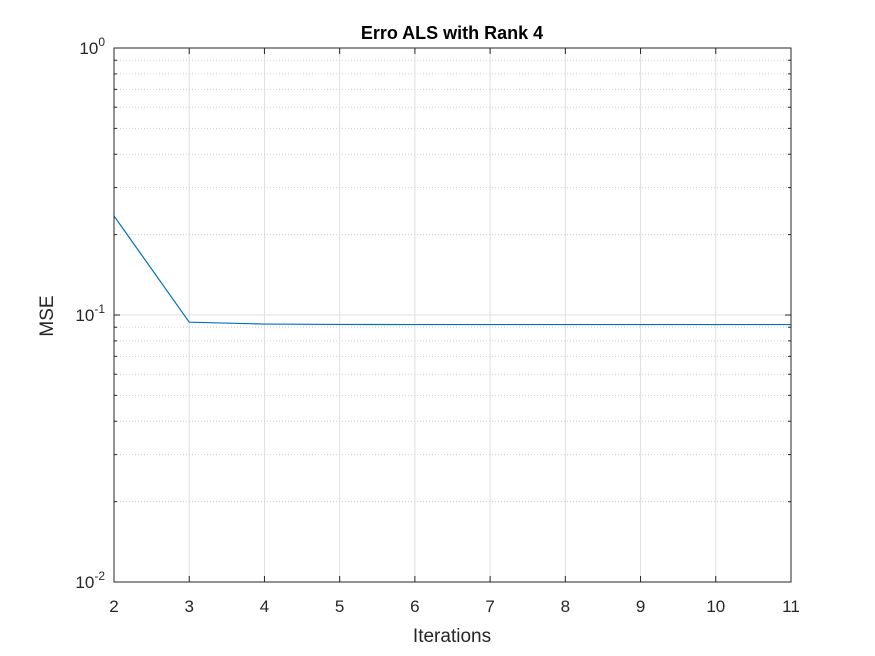 This screenshot has height=656, width=875. I want to click on series-line, so click(452, 270).